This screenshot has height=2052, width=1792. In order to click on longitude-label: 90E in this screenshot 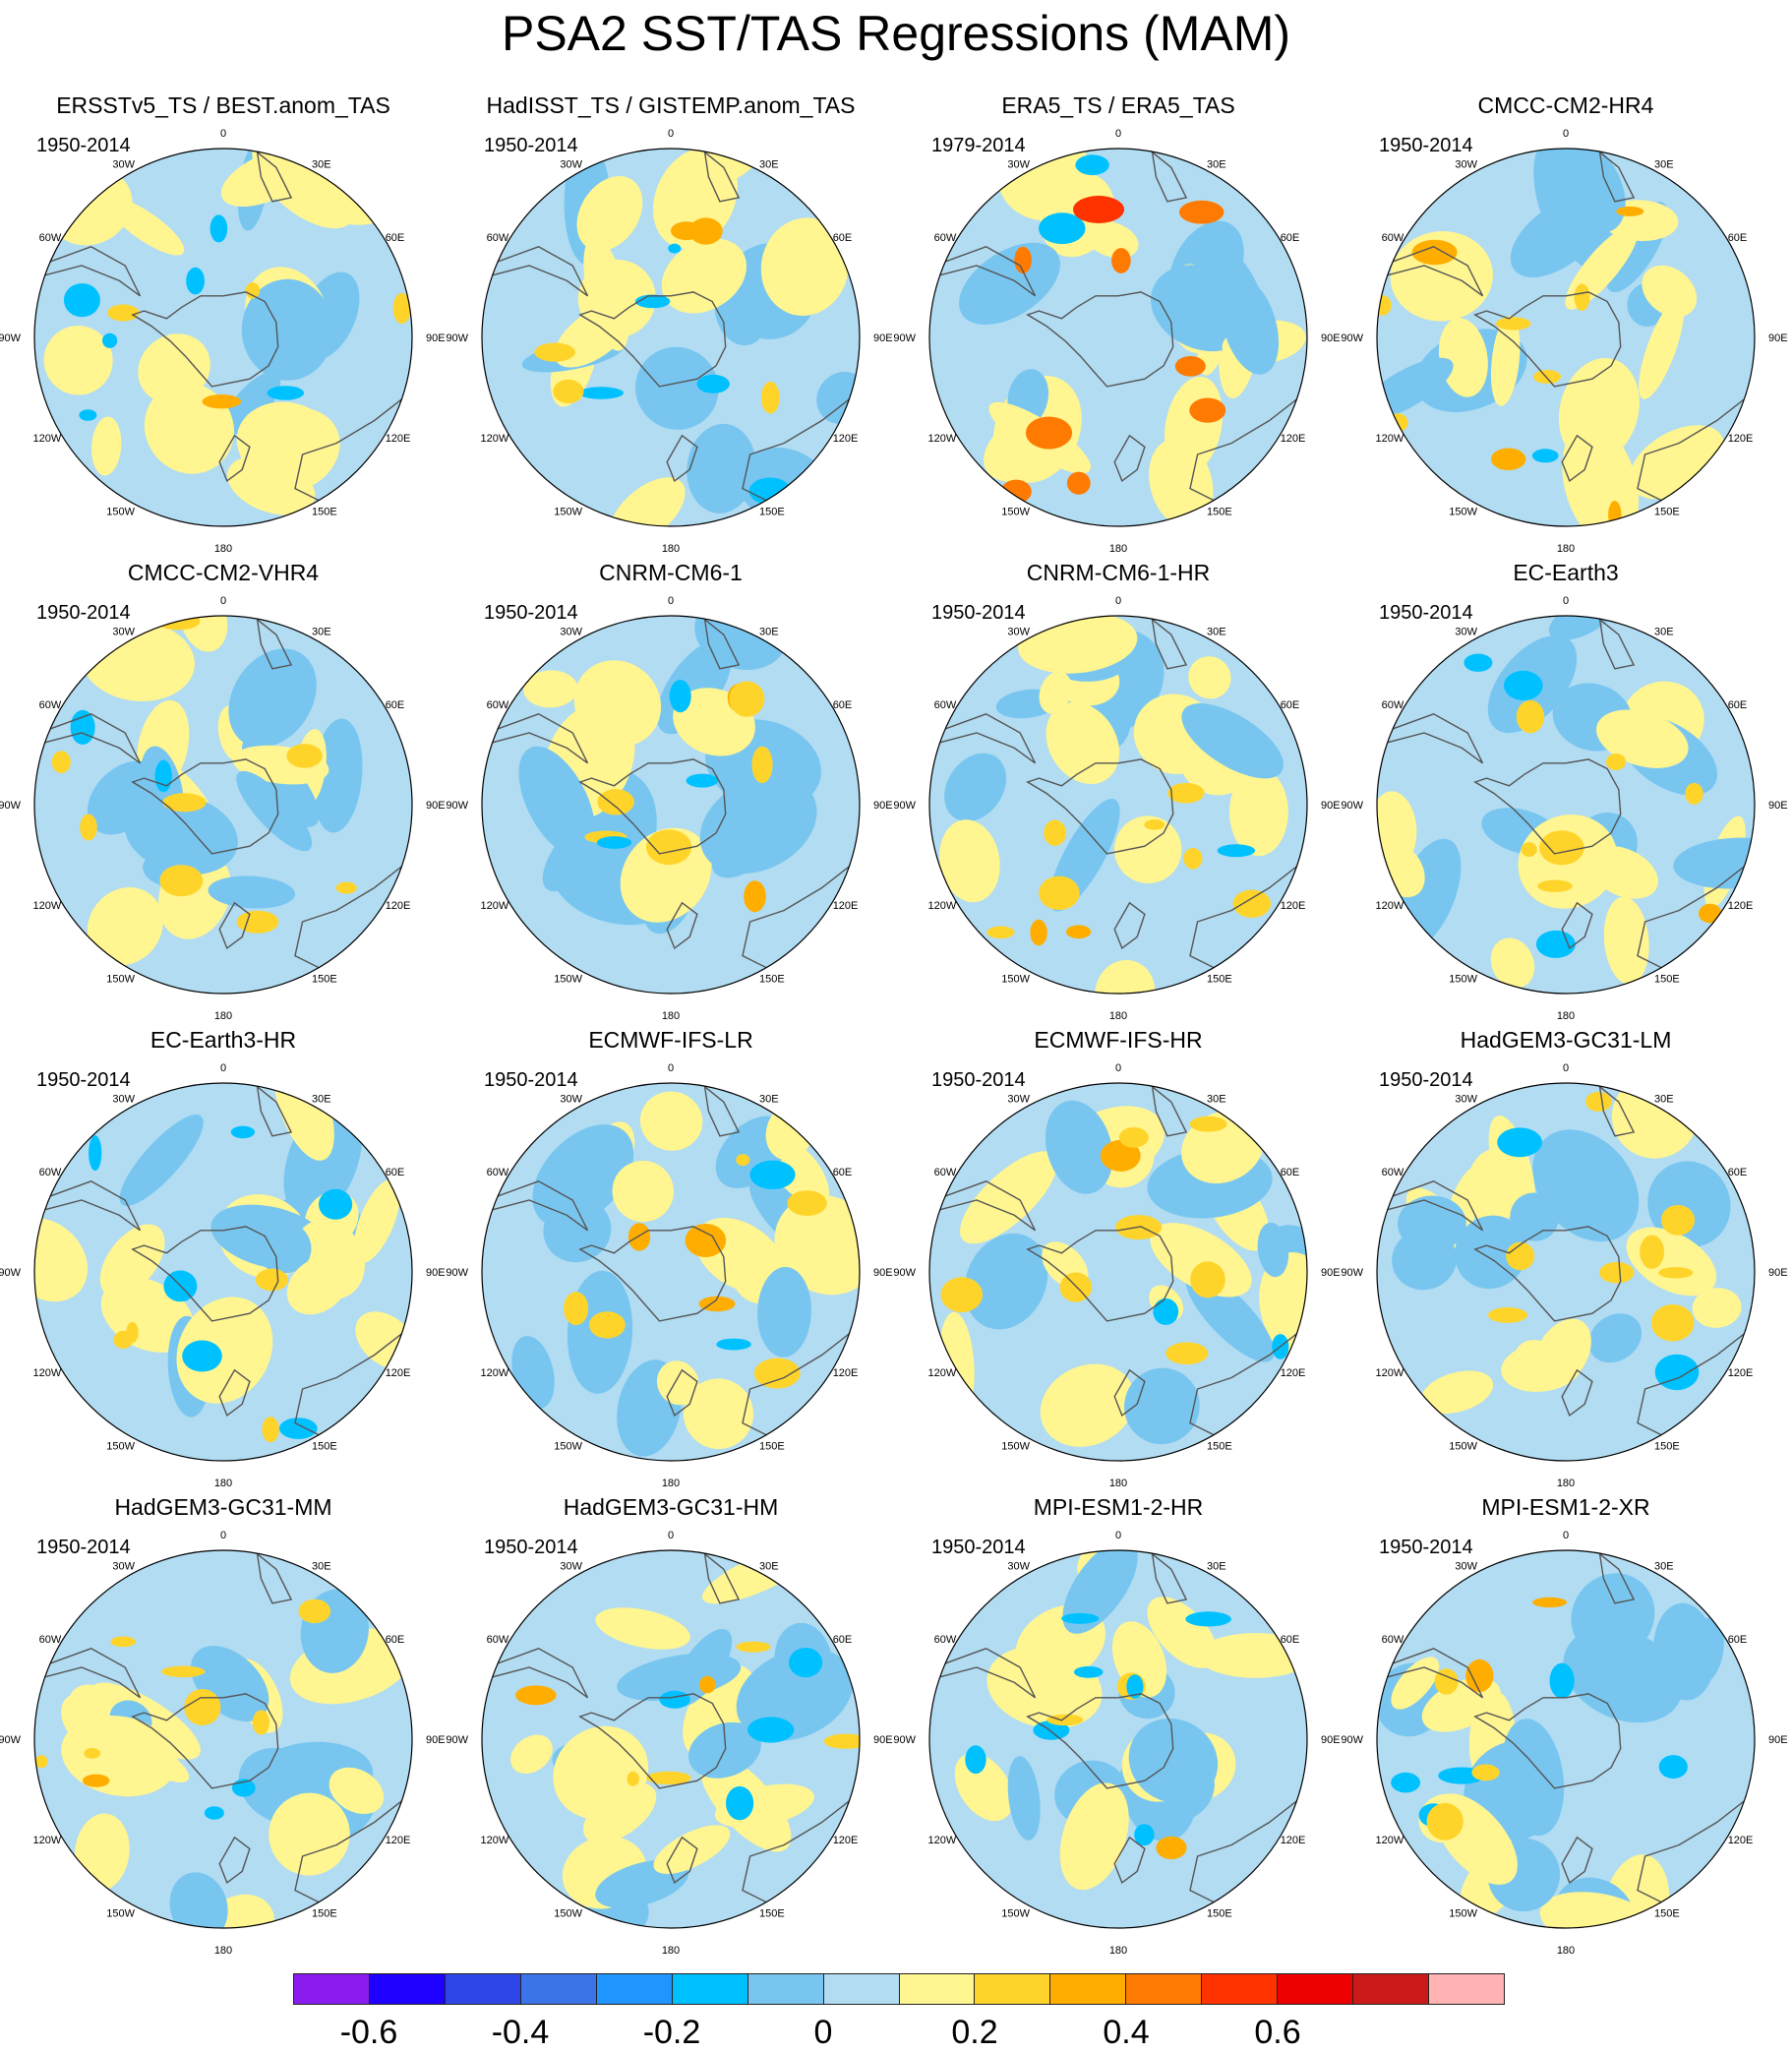, I will do `click(883, 1740)`.